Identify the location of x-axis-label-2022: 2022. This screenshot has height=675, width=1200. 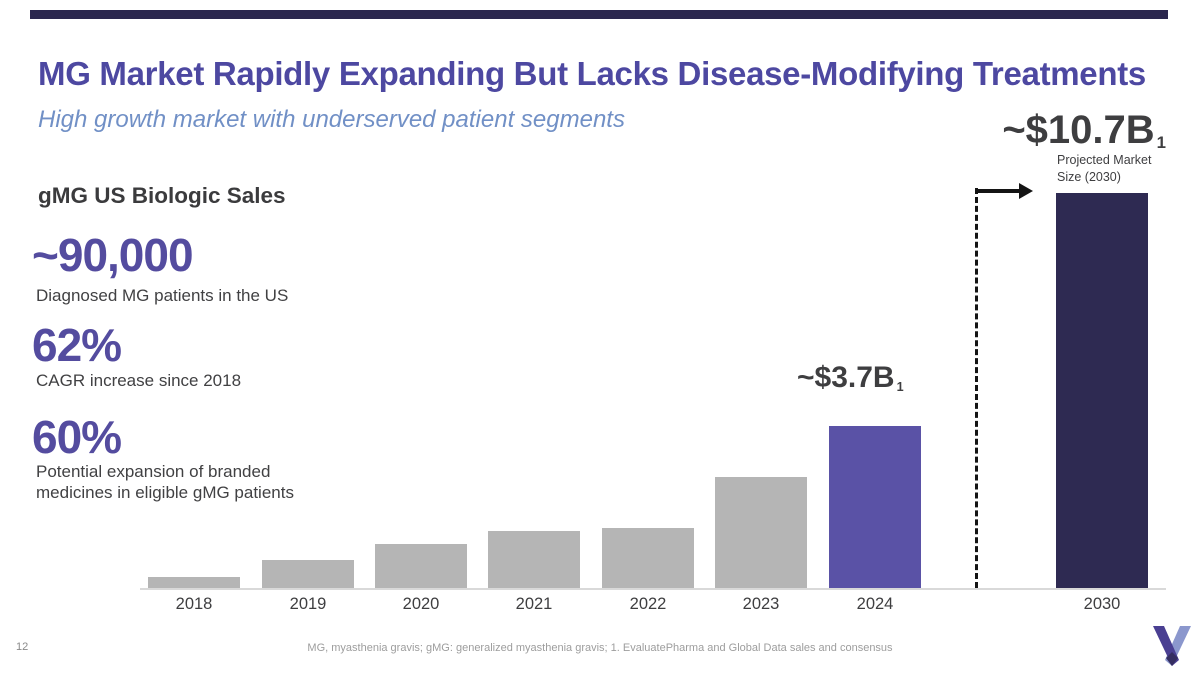
(648, 604).